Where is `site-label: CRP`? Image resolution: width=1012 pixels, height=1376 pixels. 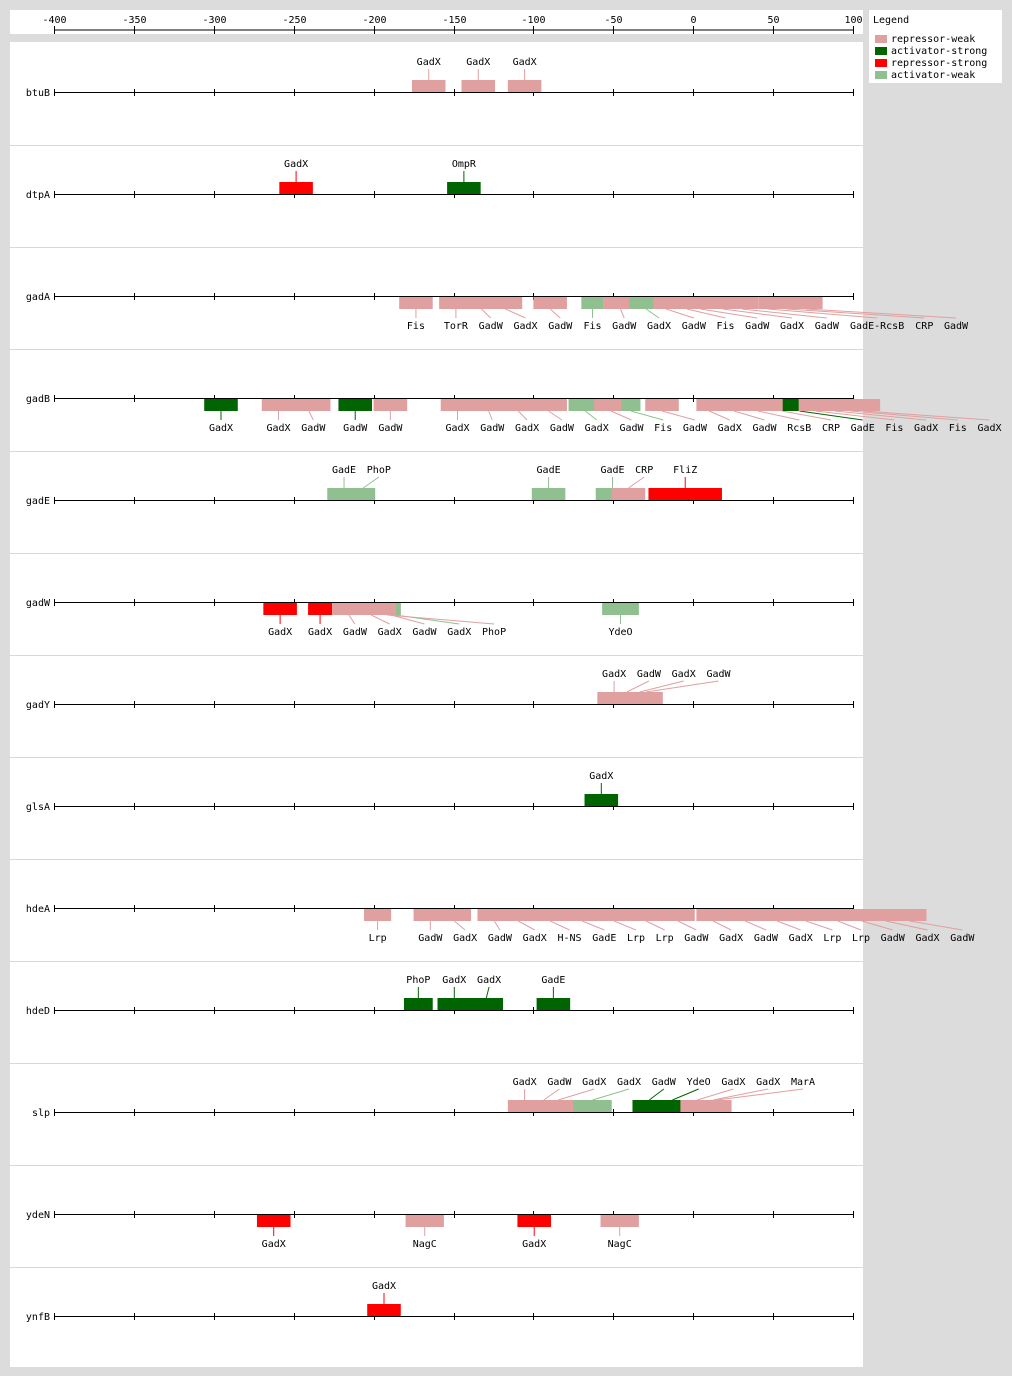
site-label: CRP is located at coordinates (924, 326).